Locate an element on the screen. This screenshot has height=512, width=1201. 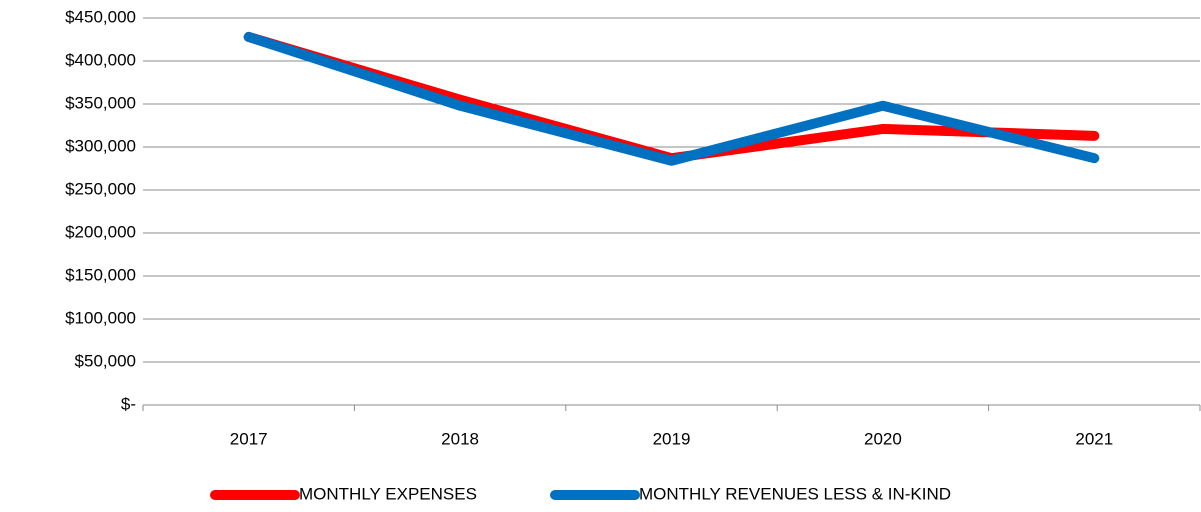
y-tick-label: $400,000 is located at coordinates (100, 59).